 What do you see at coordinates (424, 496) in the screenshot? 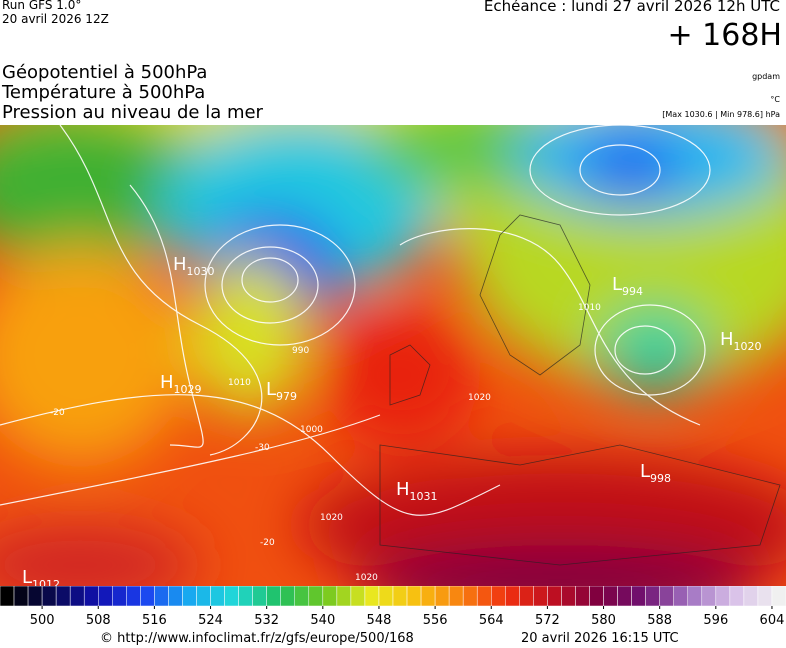
I see `center-value: 1031` at bounding box center [424, 496].